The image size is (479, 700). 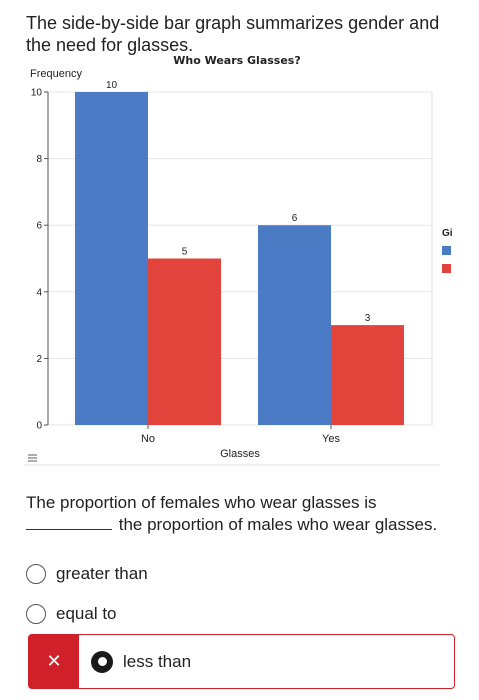 What do you see at coordinates (331, 439) in the screenshot?
I see `x-tick-label: Yes` at bounding box center [331, 439].